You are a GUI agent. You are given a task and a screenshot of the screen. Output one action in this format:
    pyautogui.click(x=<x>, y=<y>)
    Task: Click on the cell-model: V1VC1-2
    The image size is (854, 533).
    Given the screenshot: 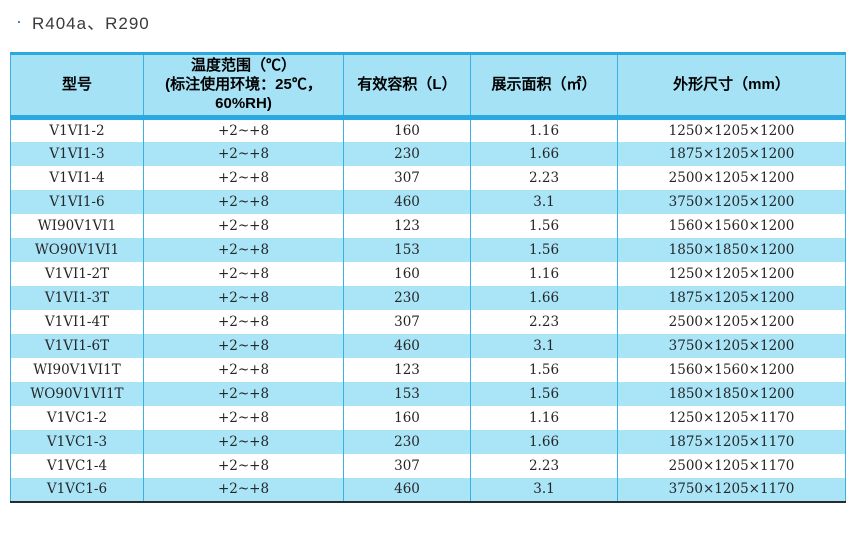 What is the action you would take?
    pyautogui.click(x=77, y=417)
    